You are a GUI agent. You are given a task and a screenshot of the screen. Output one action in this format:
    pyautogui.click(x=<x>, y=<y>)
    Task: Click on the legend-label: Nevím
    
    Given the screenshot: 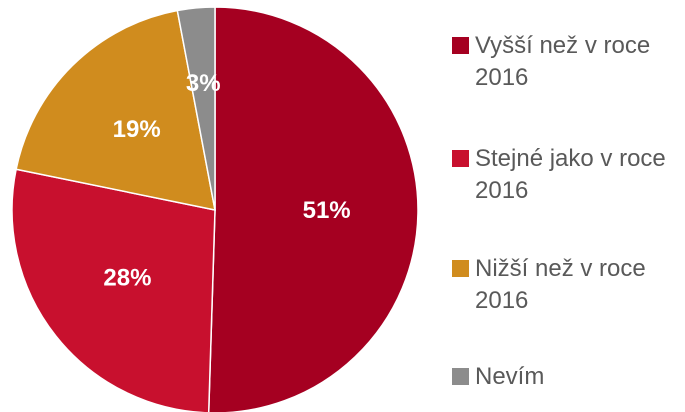 What is the action you would take?
    pyautogui.click(x=510, y=376)
    